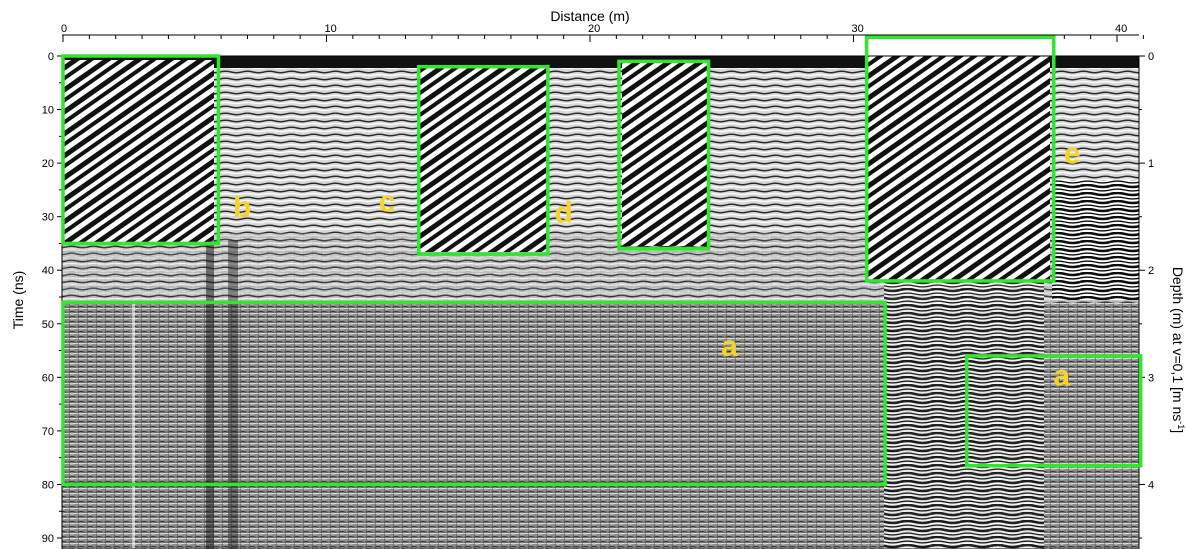  I want to click on depth-axis-title-sup: -1, so click(1181, 425).